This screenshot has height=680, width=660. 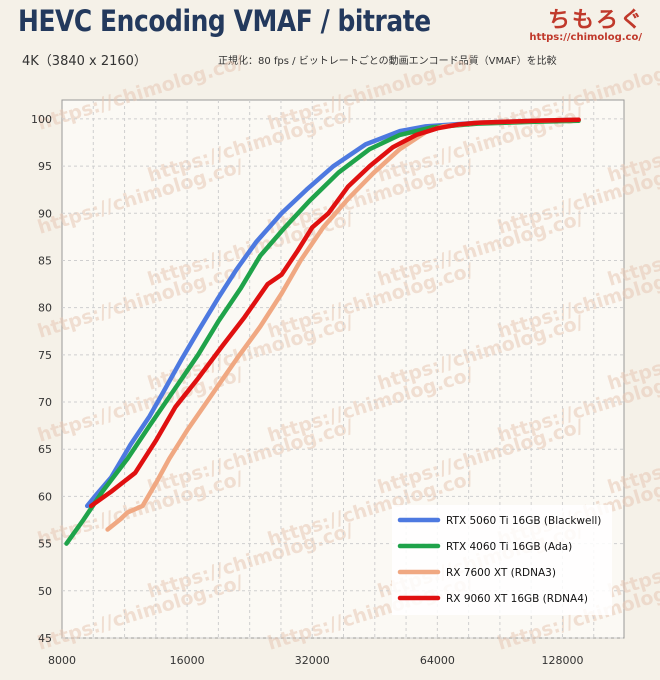 What do you see at coordinates (437, 660) in the screenshot?
I see `x-tick-label: 64000` at bounding box center [437, 660].